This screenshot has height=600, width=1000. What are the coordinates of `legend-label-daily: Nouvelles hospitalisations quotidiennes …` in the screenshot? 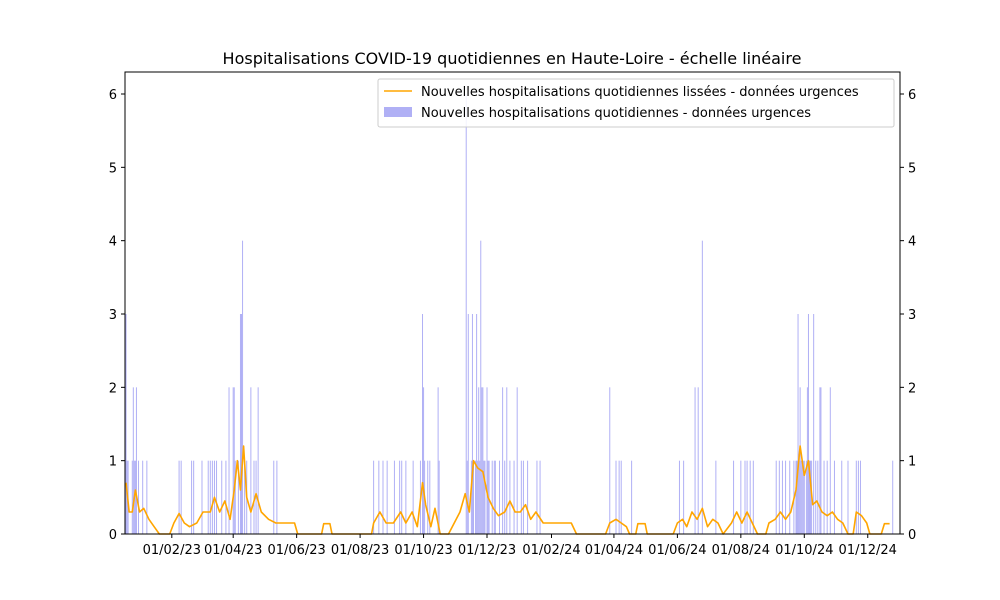 It's located at (616, 113).